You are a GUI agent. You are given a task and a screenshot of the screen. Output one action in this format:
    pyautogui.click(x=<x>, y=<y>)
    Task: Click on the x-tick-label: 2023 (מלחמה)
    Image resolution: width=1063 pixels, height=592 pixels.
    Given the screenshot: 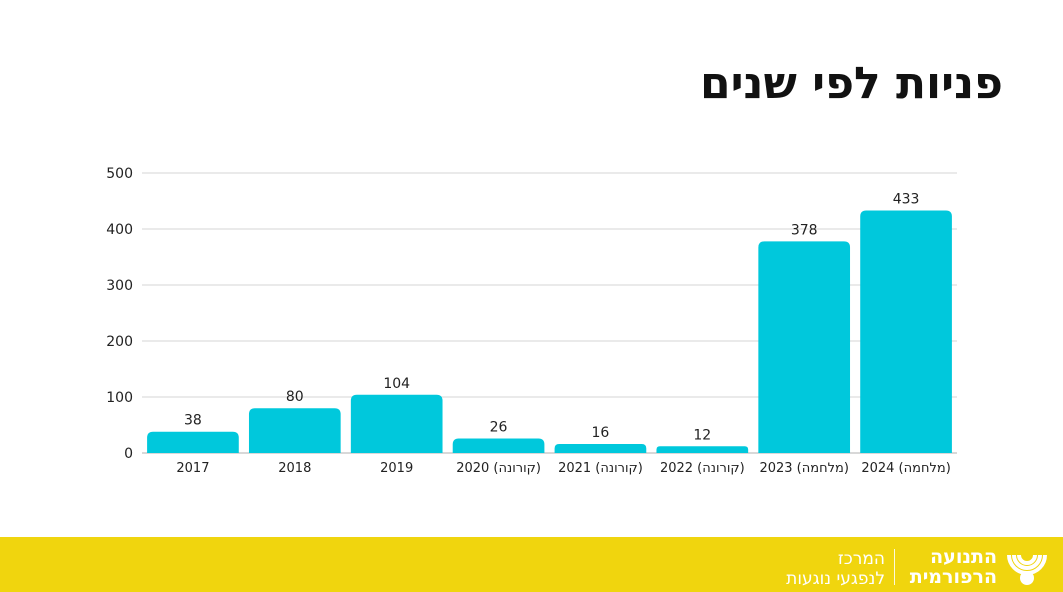 What is the action you would take?
    pyautogui.click(x=803, y=468)
    